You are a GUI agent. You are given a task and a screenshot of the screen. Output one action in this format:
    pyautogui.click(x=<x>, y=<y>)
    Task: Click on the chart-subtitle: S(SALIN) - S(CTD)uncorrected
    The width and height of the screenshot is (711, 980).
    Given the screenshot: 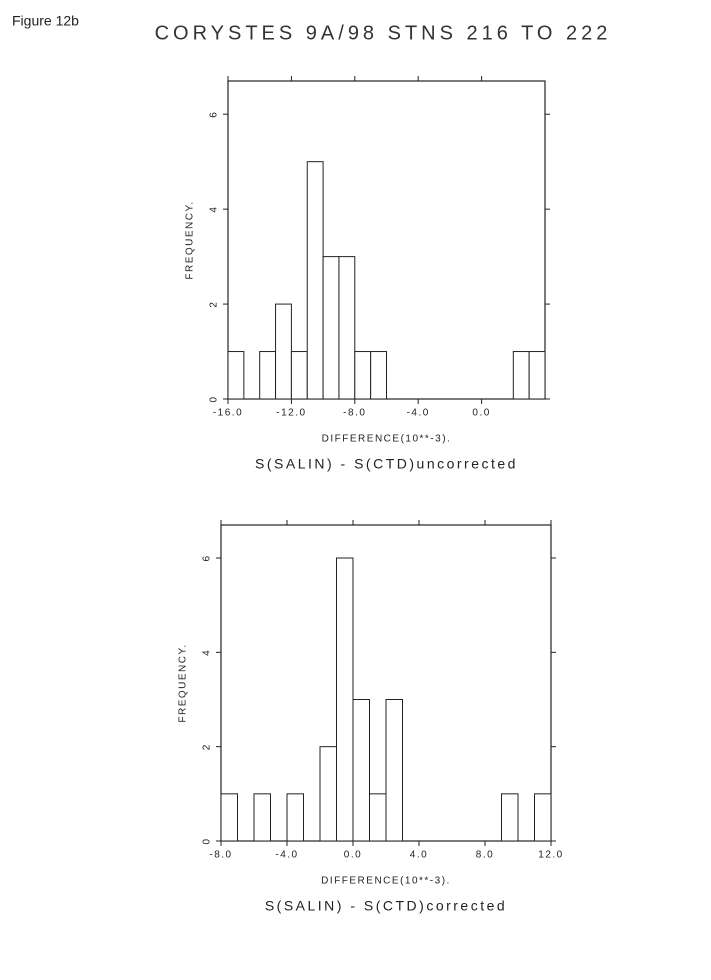 What is the action you would take?
    pyautogui.click(x=386, y=464)
    